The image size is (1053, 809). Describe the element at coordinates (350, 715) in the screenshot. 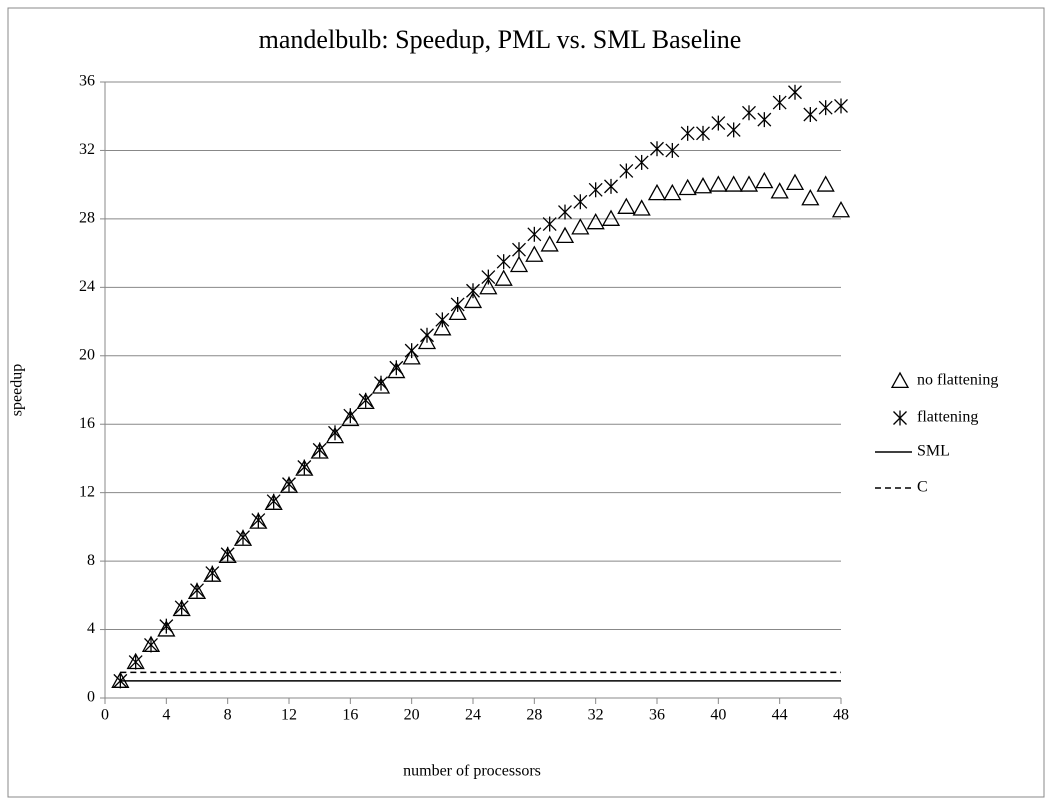

I see `x-tick-label: 16` at that location.